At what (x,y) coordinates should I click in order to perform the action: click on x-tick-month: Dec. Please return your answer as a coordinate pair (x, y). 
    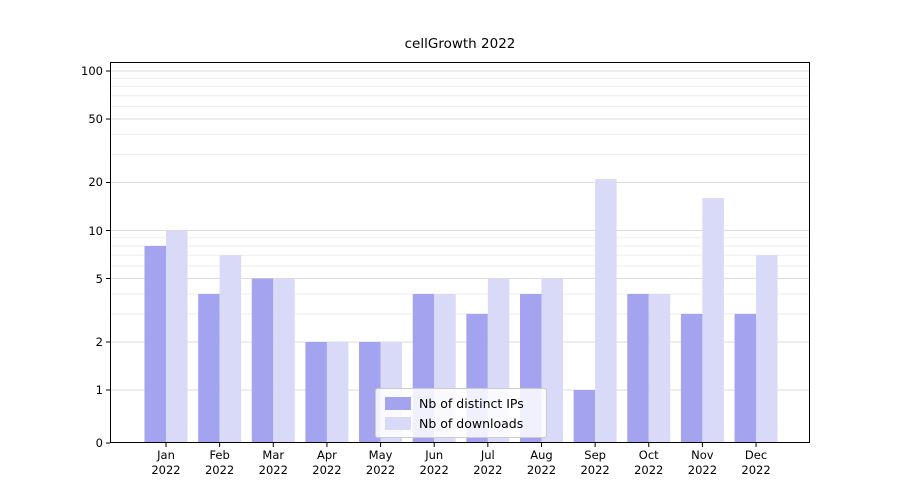
    Looking at the image, I should click on (756, 455).